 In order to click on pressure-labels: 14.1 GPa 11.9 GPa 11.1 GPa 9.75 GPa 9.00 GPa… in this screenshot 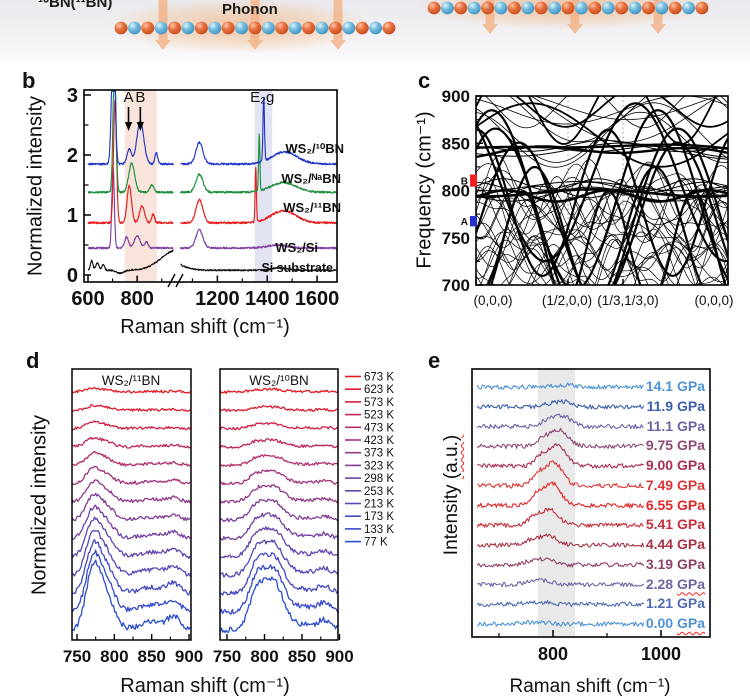, I will do `click(623, 490)`.